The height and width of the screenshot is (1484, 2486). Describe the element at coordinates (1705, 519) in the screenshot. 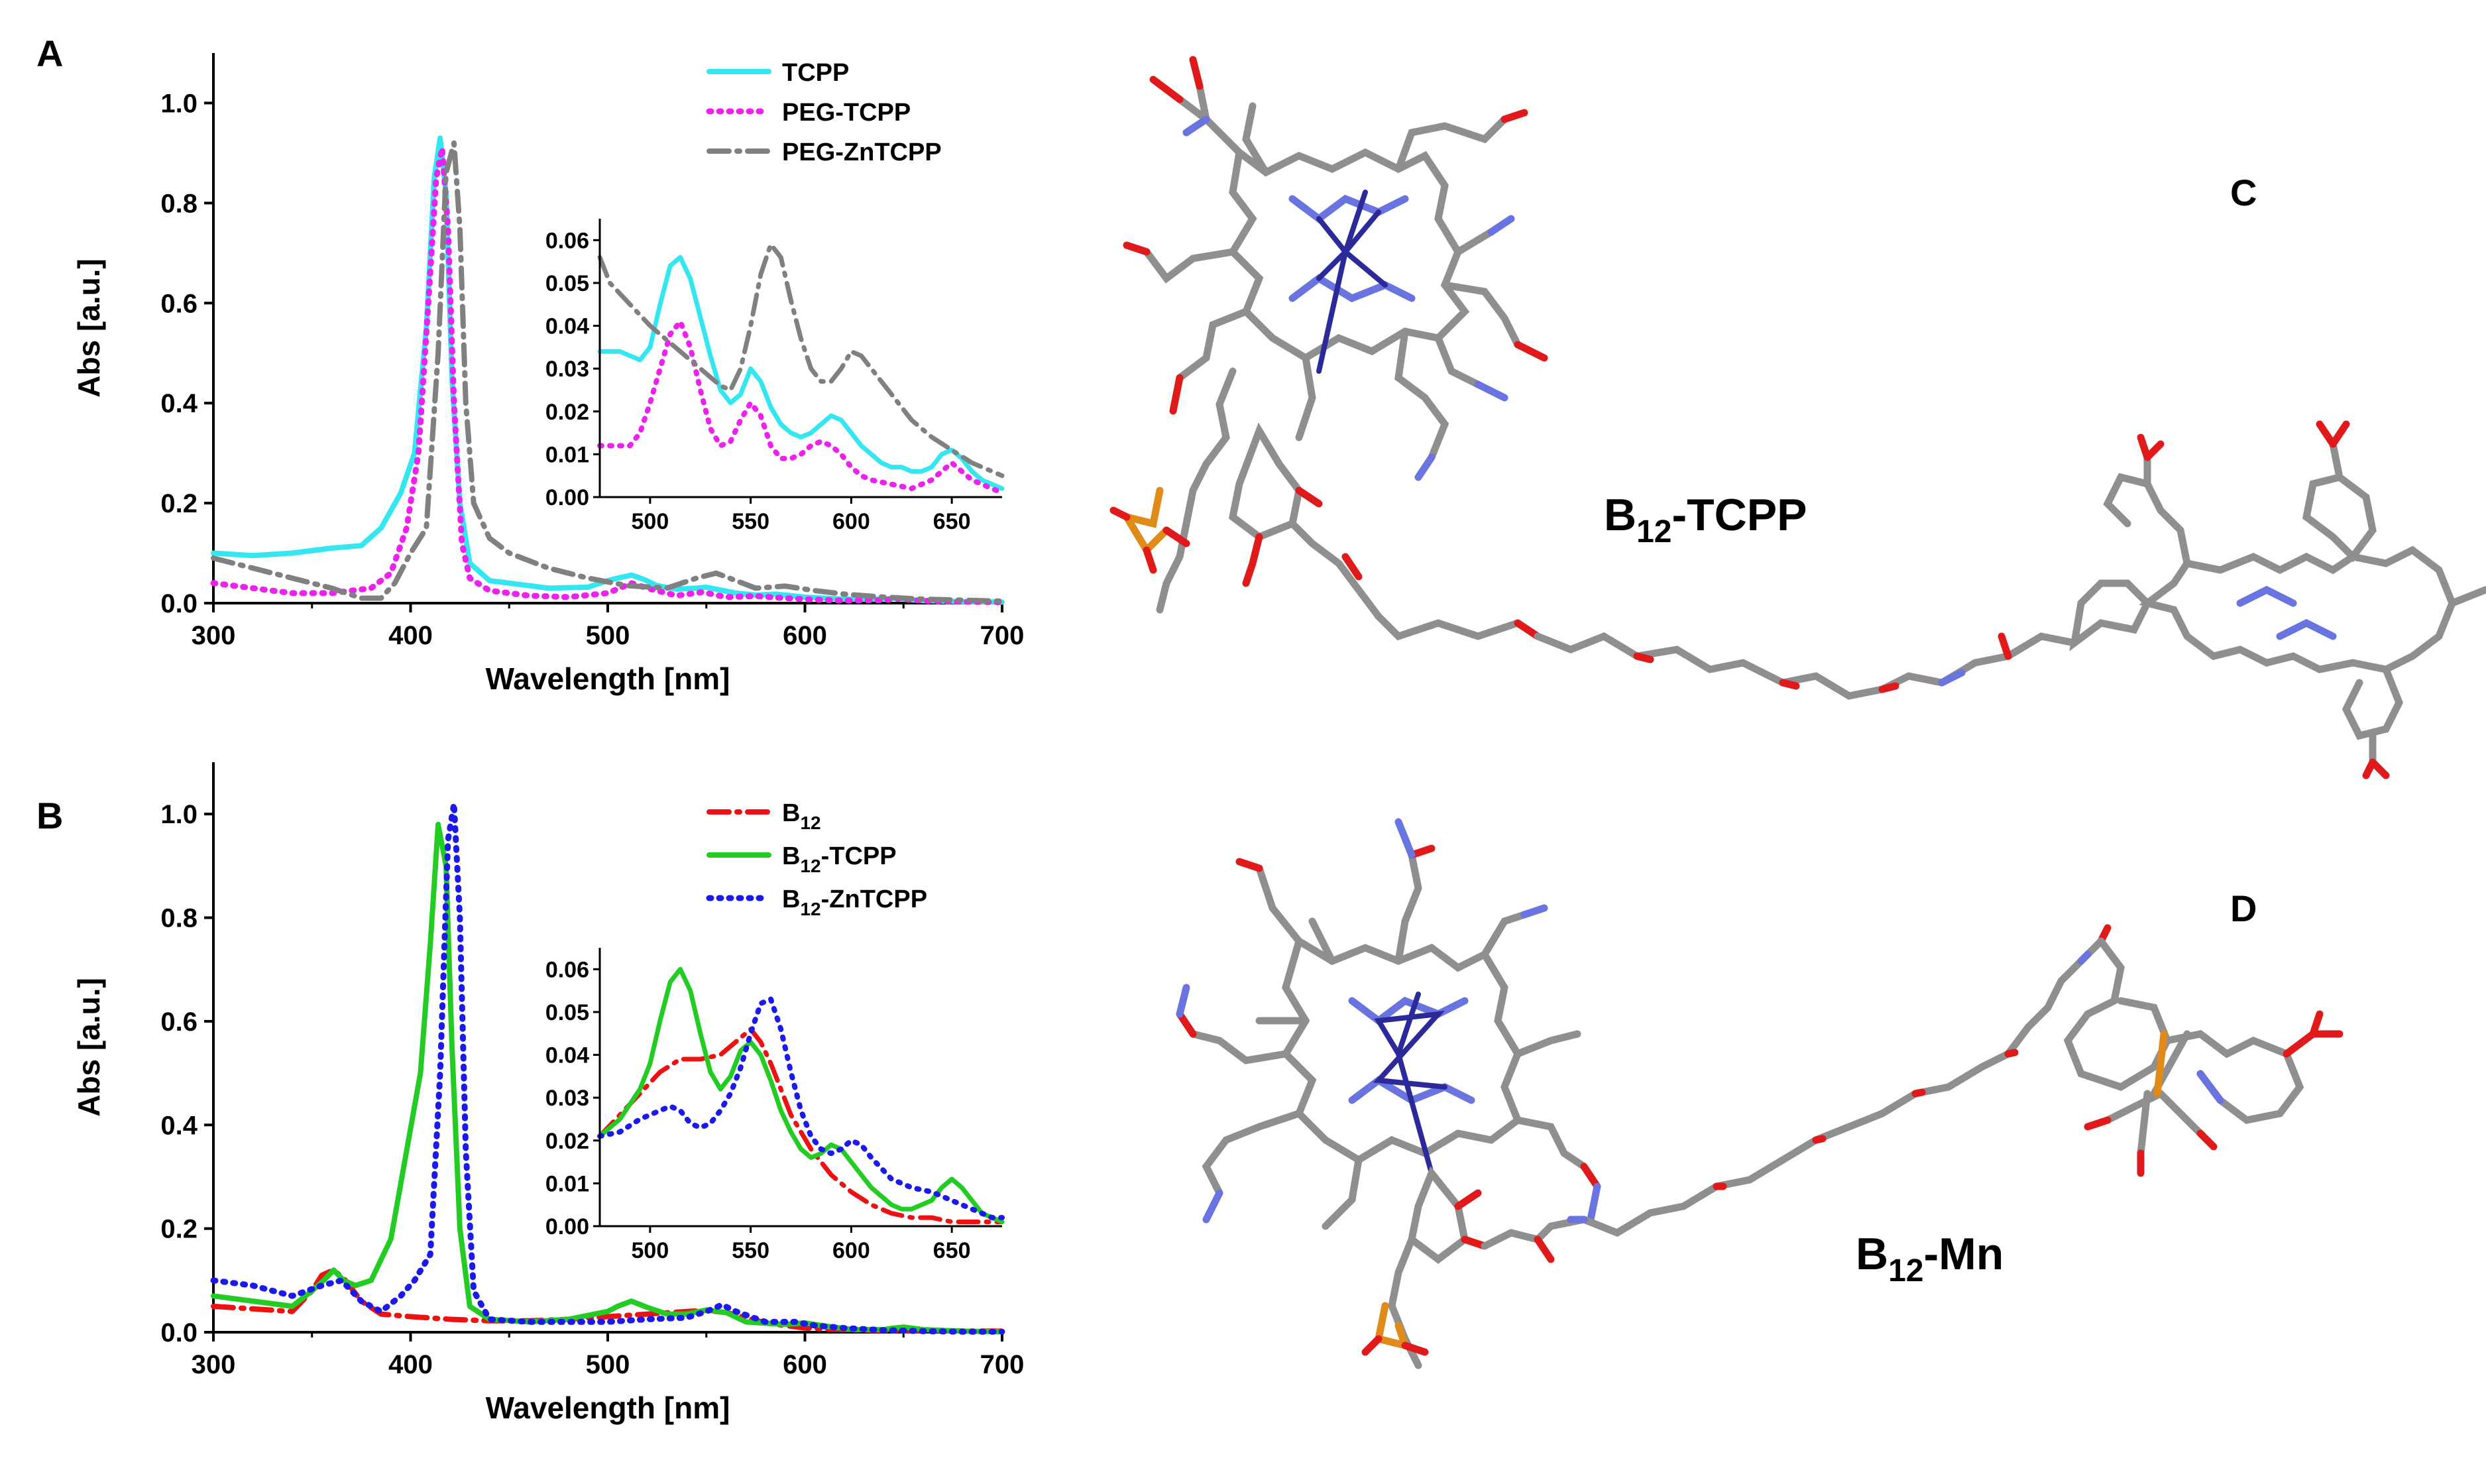

I see `molecule-c-label: B12-TCPP` at that location.